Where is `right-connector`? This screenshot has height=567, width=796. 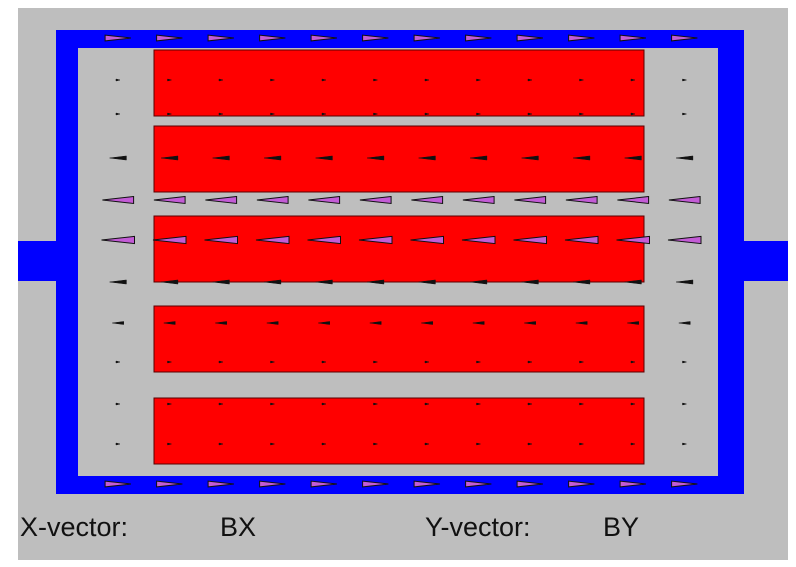
right-connector is located at coordinates (764, 261).